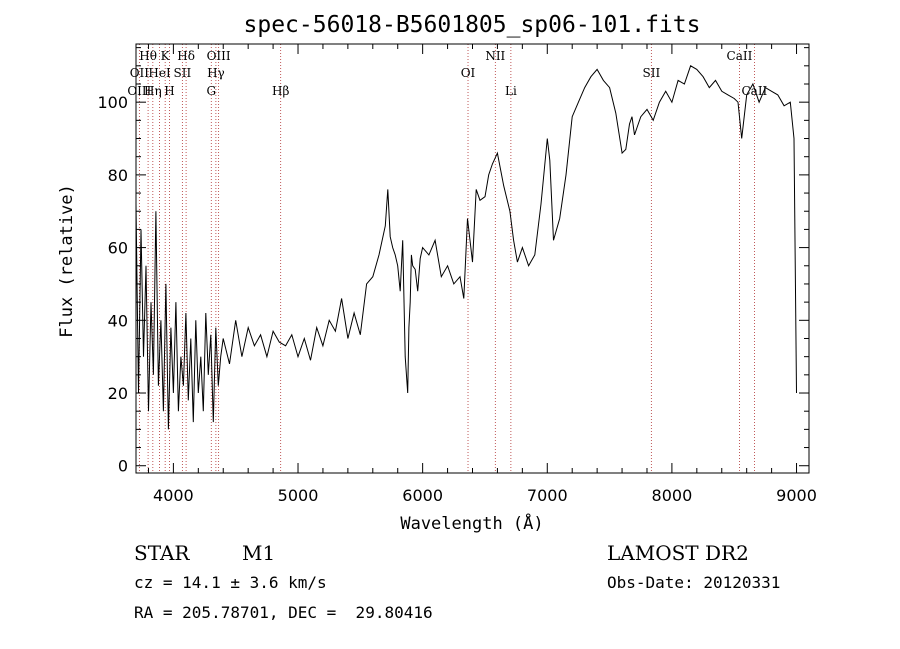 The width and height of the screenshot is (900, 649). Describe the element at coordinates (511, 91) in the screenshot. I see `spectral-line-label: Li` at that location.